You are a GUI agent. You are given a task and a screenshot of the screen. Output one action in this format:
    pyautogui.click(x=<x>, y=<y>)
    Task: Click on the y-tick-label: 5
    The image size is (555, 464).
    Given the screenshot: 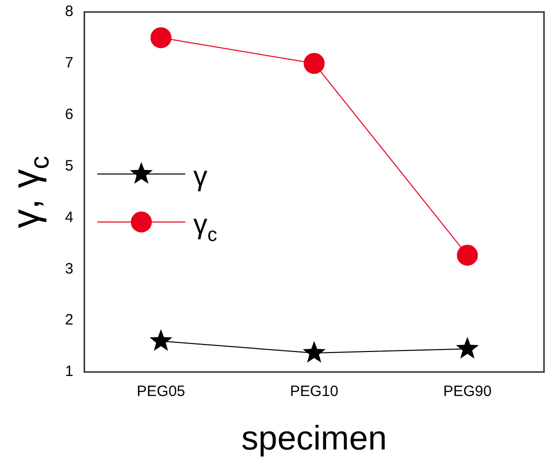 What is the action you would take?
    pyautogui.click(x=69, y=165)
    